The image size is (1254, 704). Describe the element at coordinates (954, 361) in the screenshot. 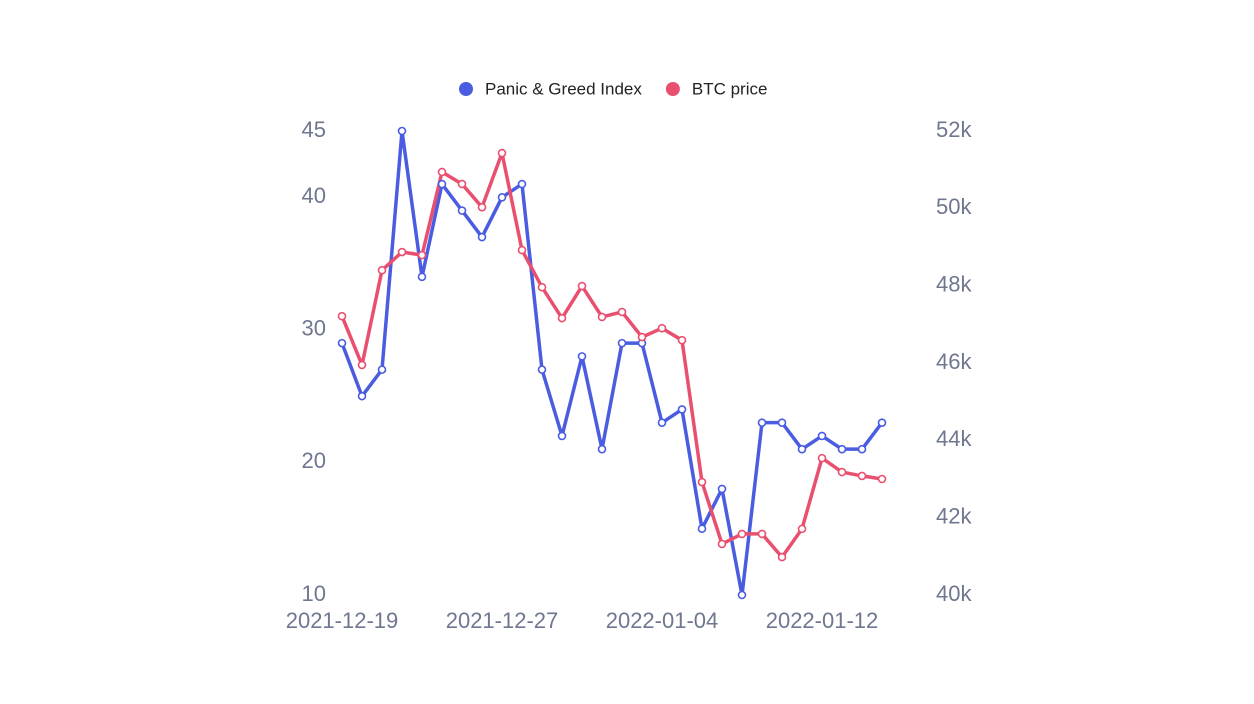

I see `y2-tick-label: 46k` at that location.